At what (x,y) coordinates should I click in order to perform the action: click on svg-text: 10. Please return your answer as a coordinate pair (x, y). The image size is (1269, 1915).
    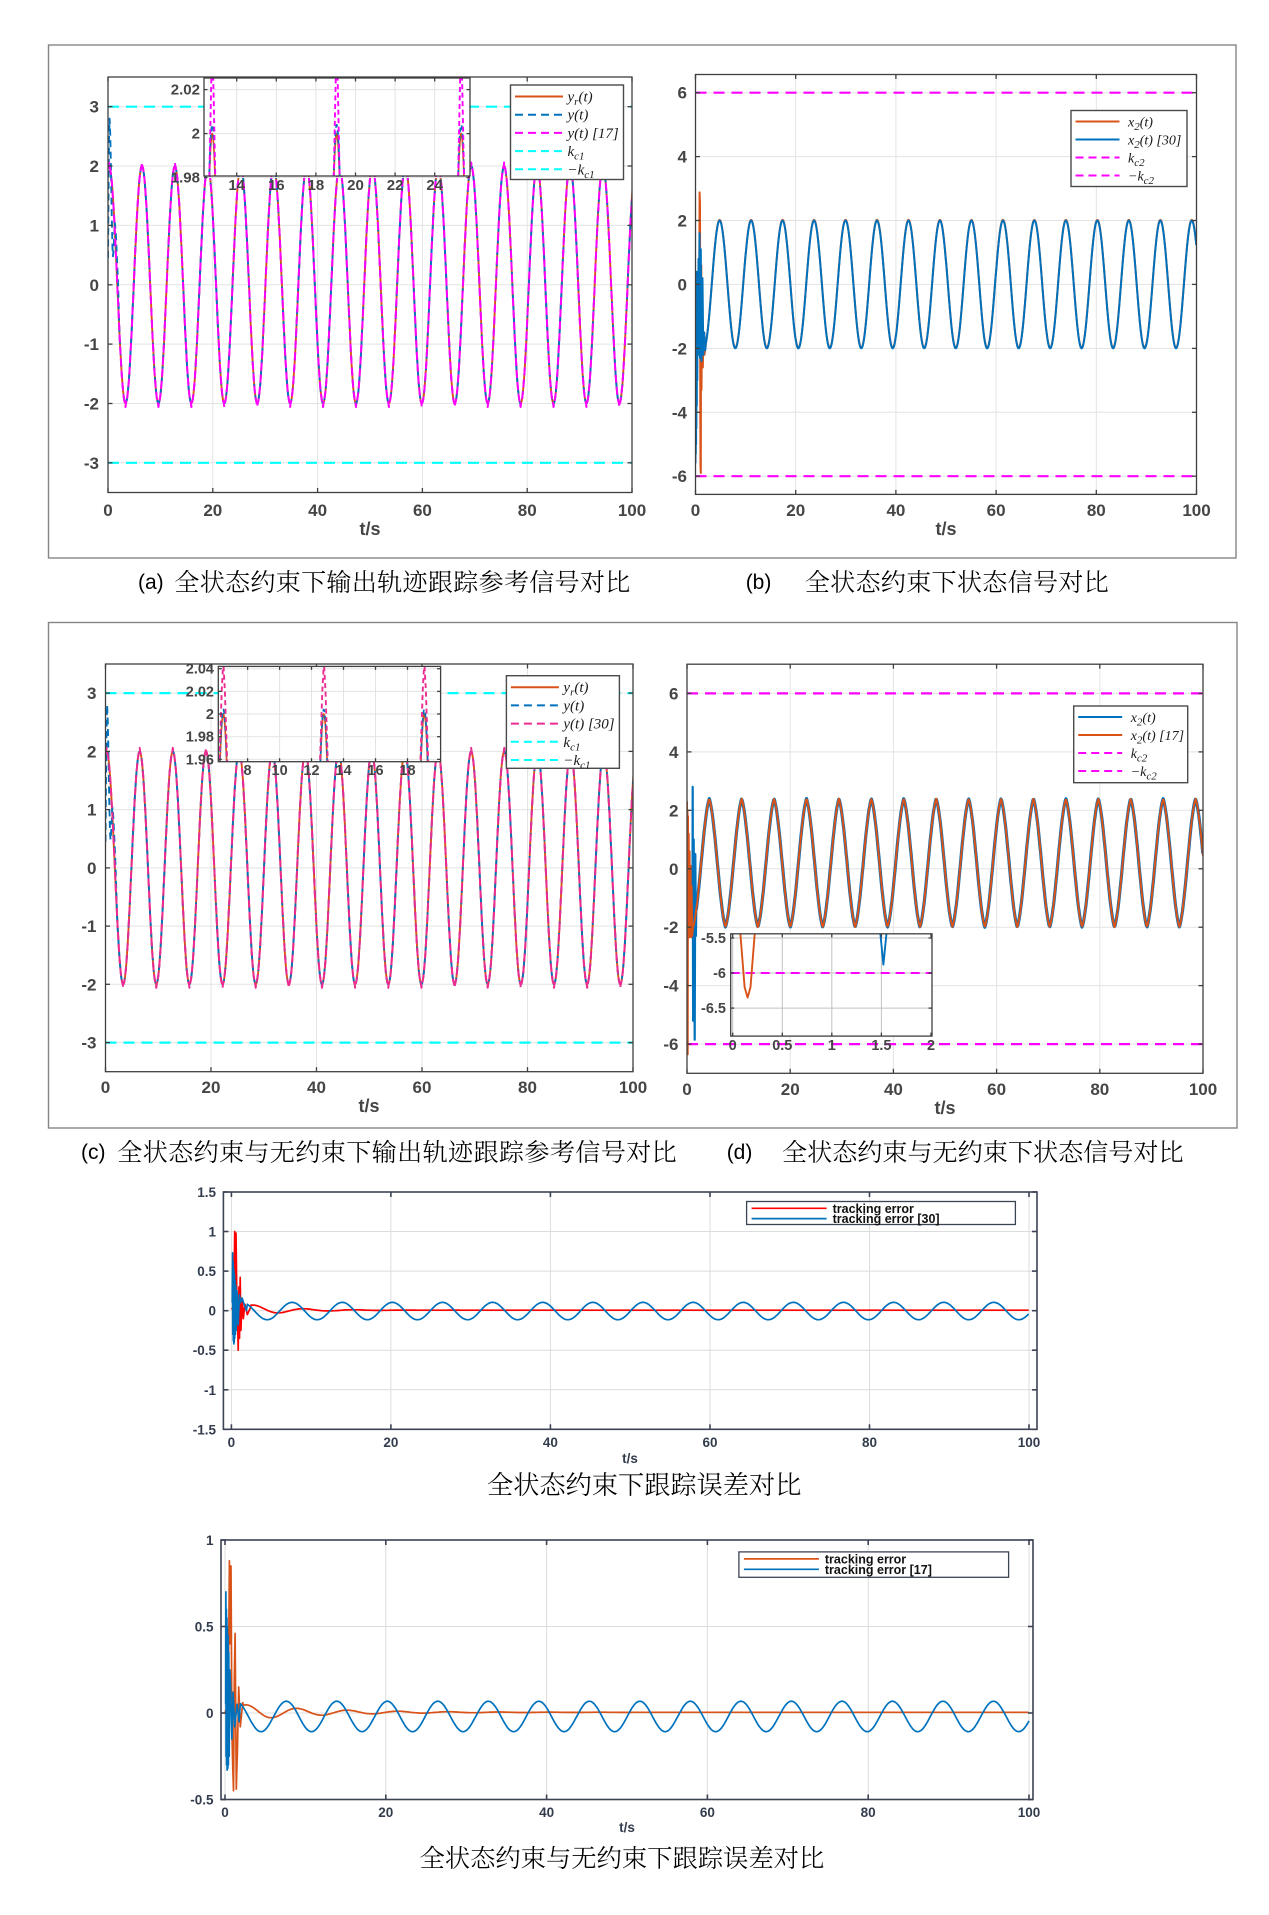
    Looking at the image, I should click on (280, 771).